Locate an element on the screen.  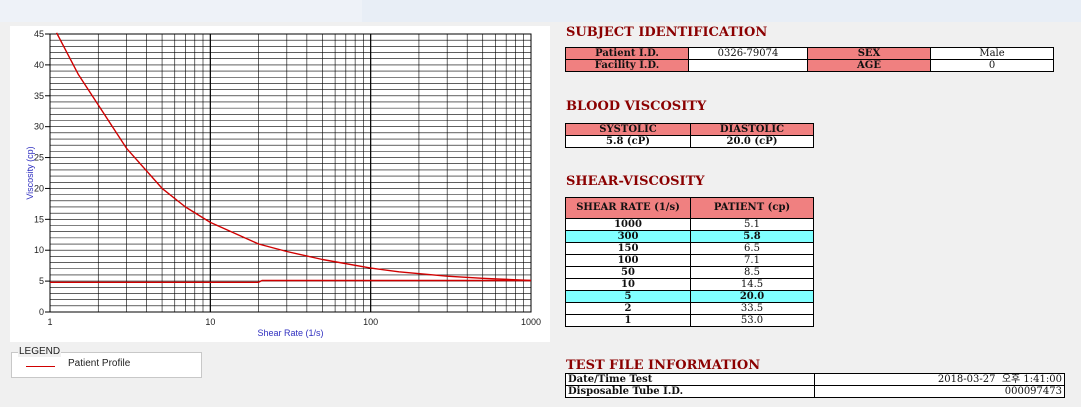
y-tick-label: 45 is located at coordinates (39, 34).